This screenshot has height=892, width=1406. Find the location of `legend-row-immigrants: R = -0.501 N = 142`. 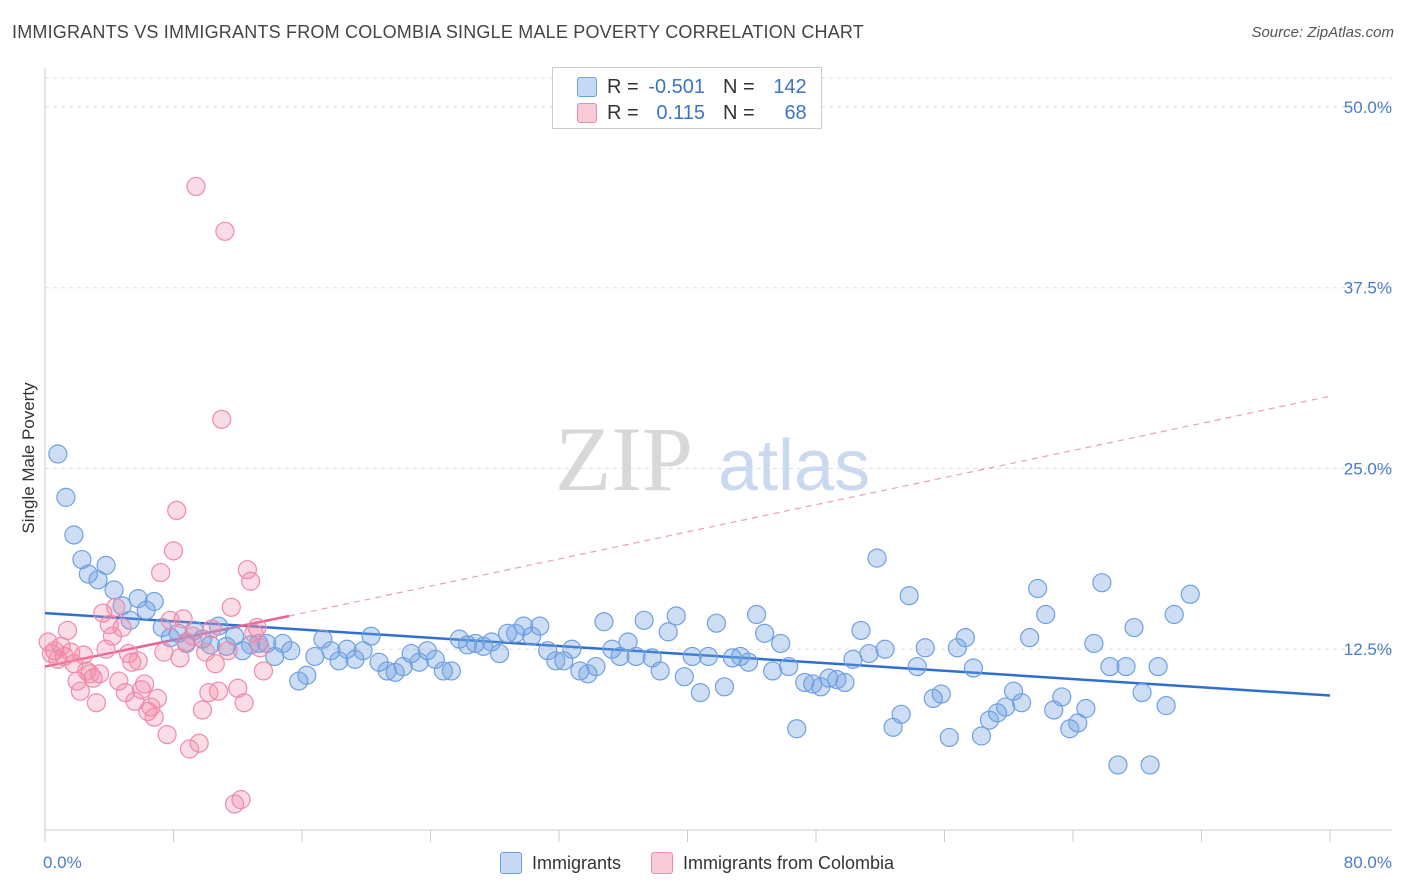

legend-row-immigrants: R = -0.501 N = 142 is located at coordinates (692, 87).